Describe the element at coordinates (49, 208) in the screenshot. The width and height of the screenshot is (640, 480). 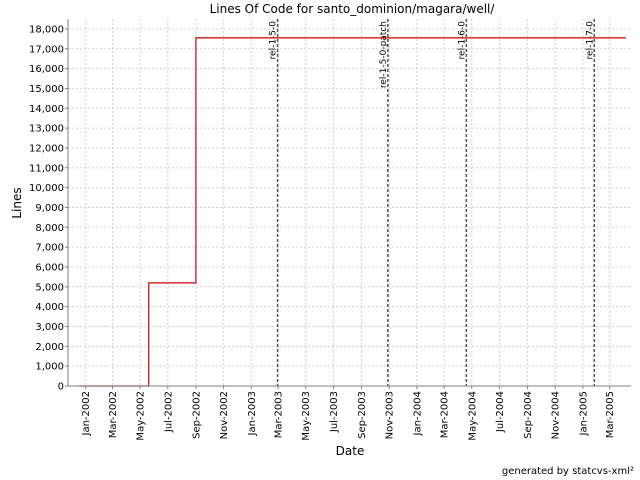
I see `y-tick-label: 9,000` at that location.